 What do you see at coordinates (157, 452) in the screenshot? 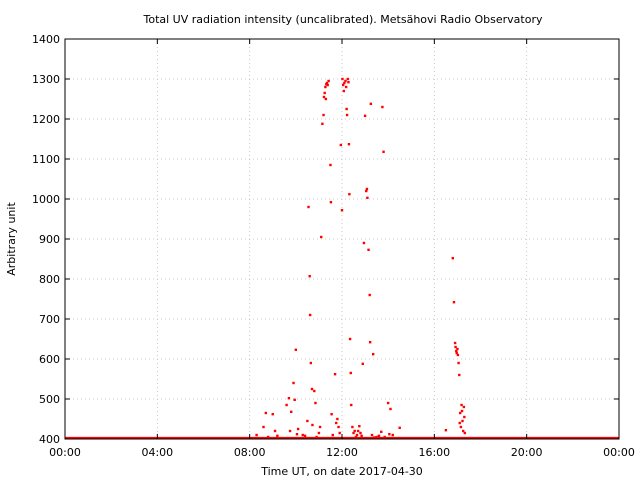
I see `x-tick-label: 04:00` at bounding box center [157, 452].